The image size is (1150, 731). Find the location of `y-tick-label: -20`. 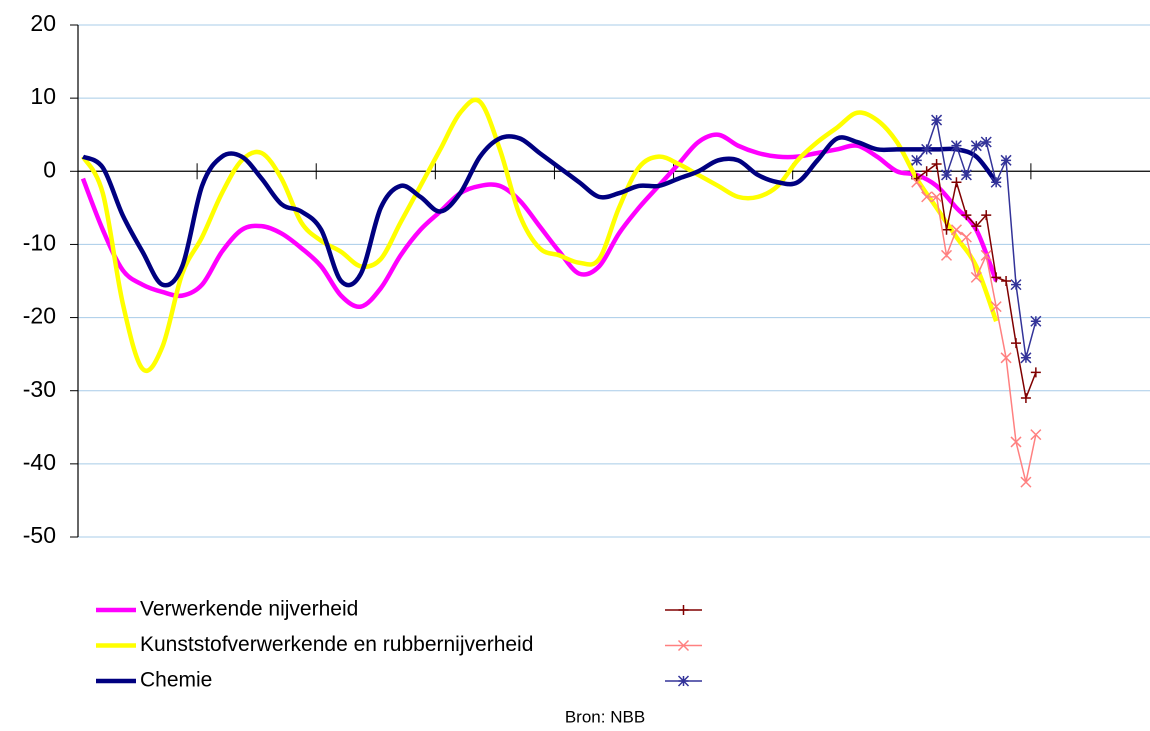

y-tick-label: -20 is located at coordinates (39, 316).